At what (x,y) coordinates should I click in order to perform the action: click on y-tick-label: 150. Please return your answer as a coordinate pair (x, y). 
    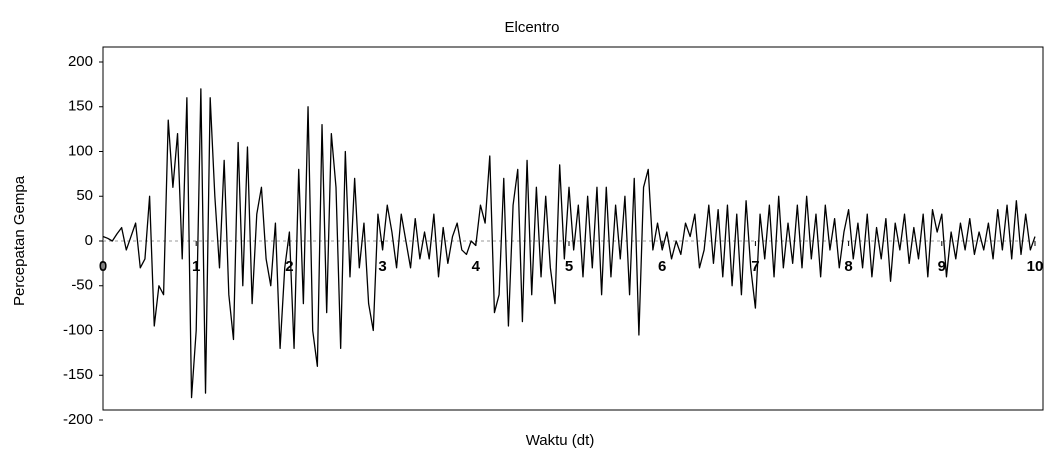
    Looking at the image, I should click on (80, 106).